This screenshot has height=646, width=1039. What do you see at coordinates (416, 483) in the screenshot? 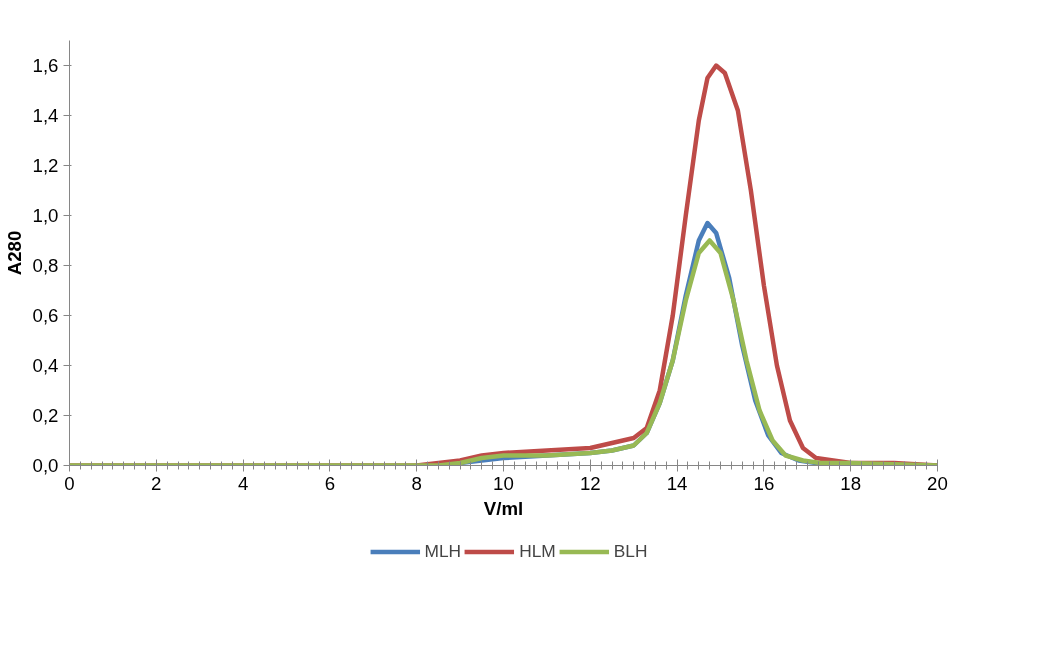
I see `x-tick-label: 8` at bounding box center [416, 483].